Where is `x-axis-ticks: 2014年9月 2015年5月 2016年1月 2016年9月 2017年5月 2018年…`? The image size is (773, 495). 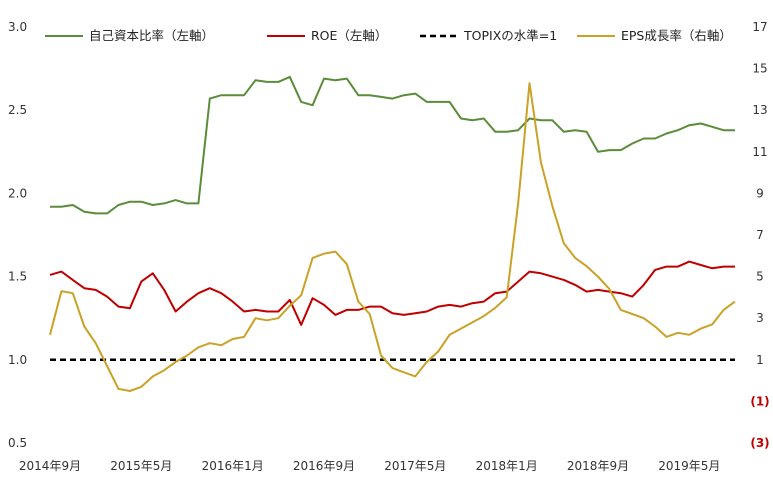 x-axis-ticks: 2014年9月 2015年5月 2016年1月 2016年9月 2017年5月 2018年… is located at coordinates (370, 466).